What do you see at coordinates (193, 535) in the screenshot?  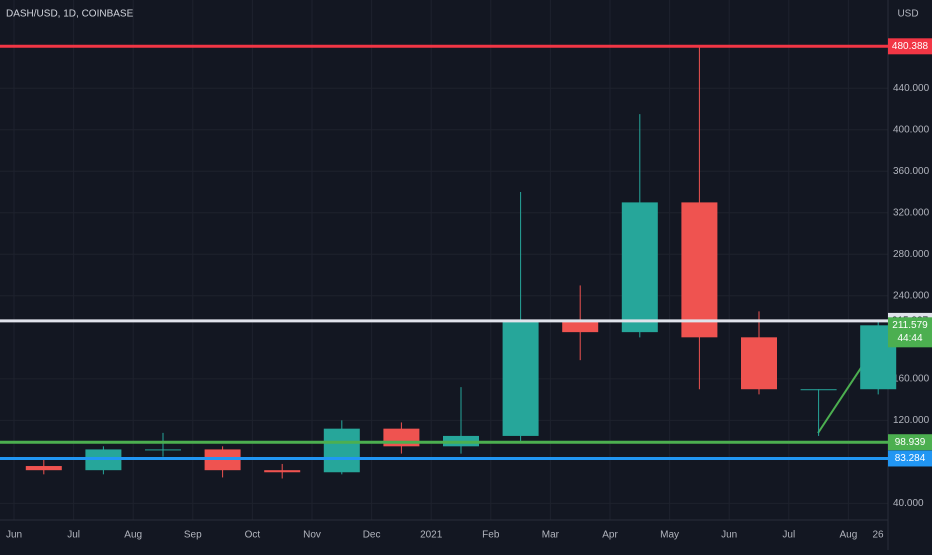 I see `x-tick-label: Sep` at bounding box center [193, 535].